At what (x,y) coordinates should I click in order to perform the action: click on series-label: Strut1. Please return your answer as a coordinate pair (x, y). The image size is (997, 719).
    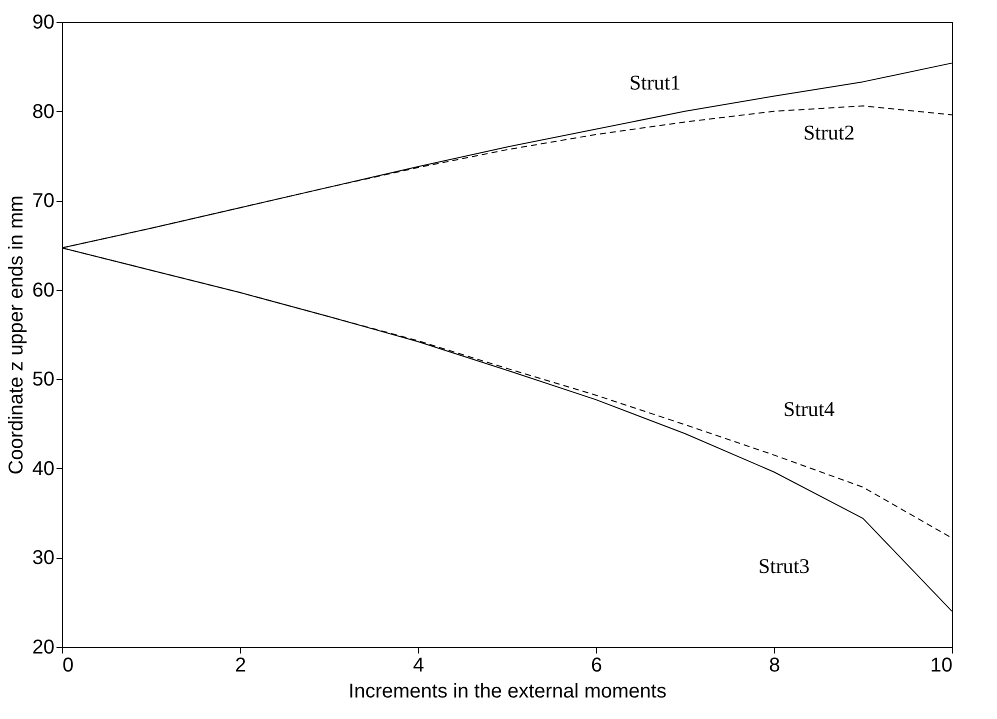
    Looking at the image, I should click on (655, 82).